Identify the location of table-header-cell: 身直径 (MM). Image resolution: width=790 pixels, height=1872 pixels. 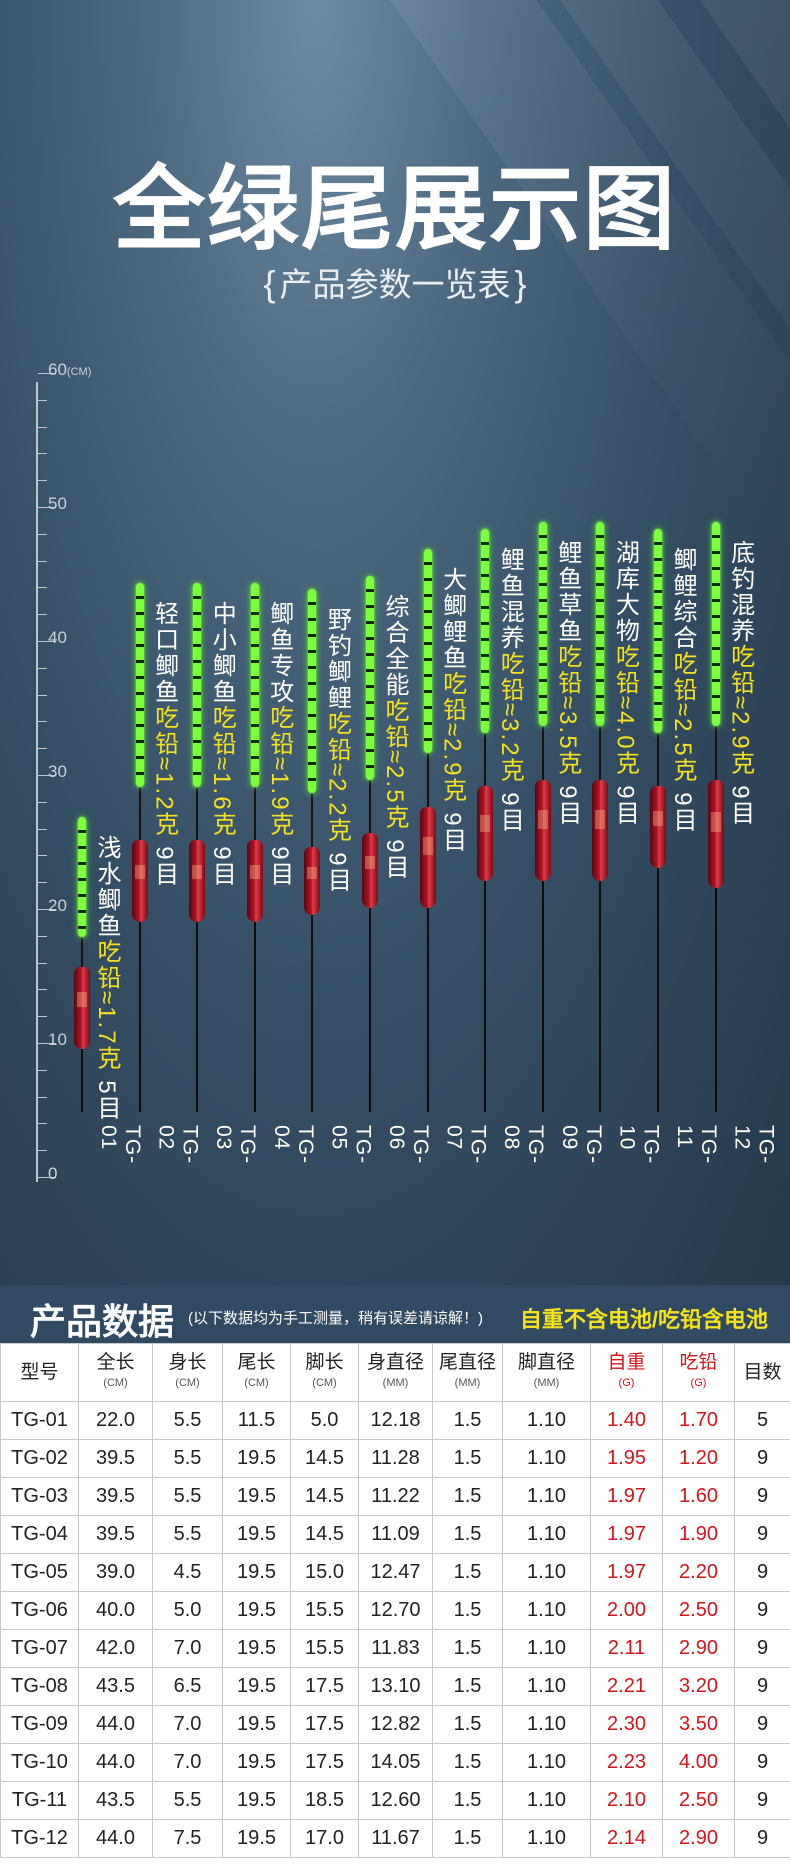
(395, 1372).